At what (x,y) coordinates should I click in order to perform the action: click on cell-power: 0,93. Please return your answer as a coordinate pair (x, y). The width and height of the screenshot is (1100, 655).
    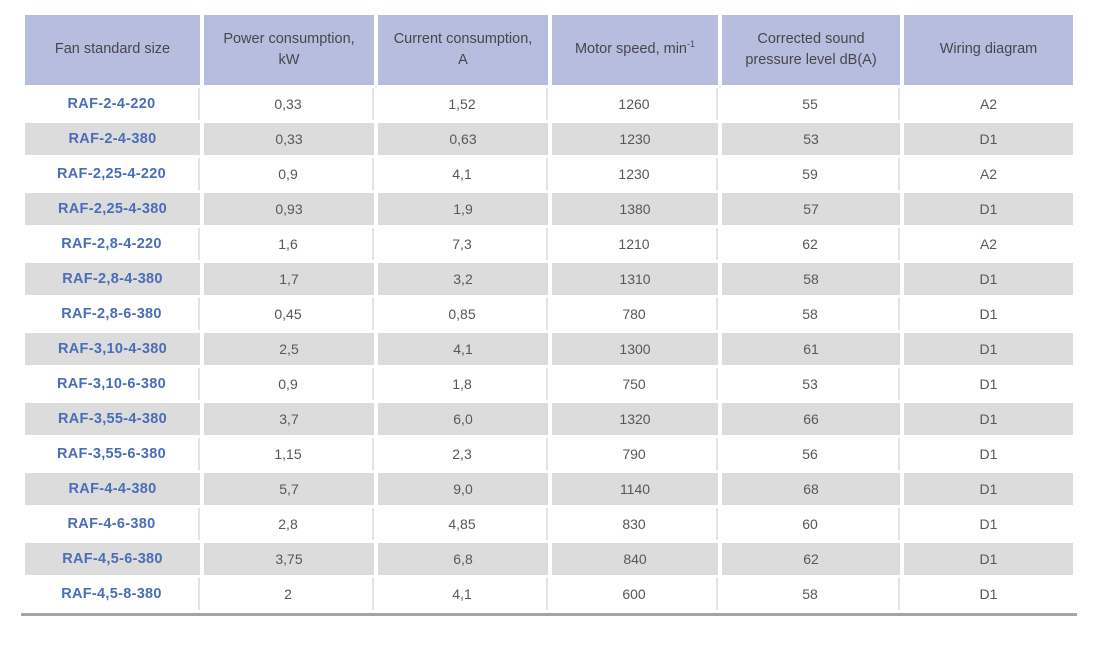
    Looking at the image, I should click on (289, 209).